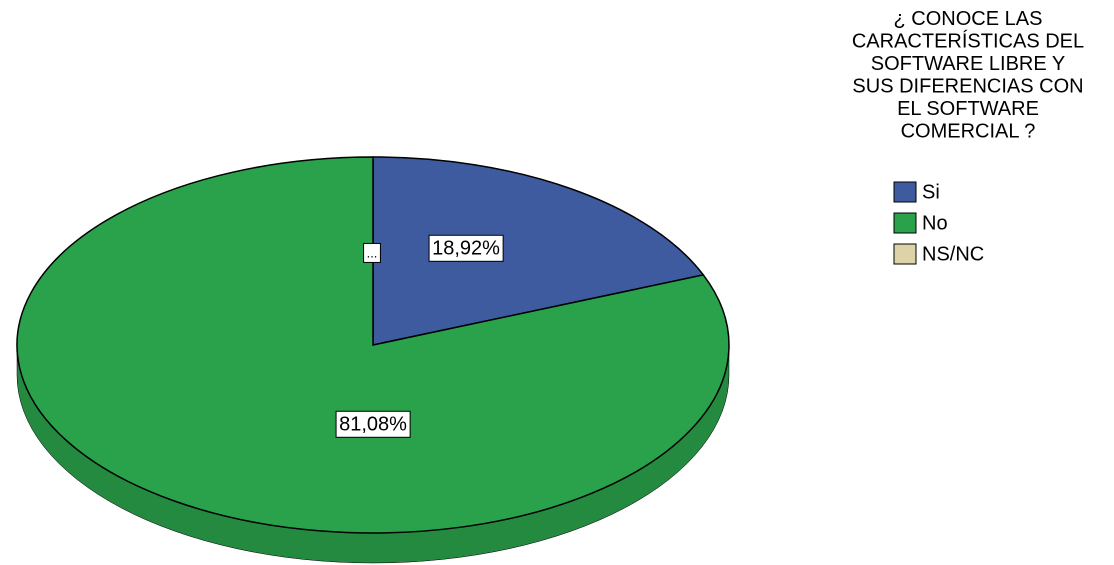 Image resolution: width=1114 pixels, height=565 pixels. I want to click on data-label: 18,92%, so click(466, 248).